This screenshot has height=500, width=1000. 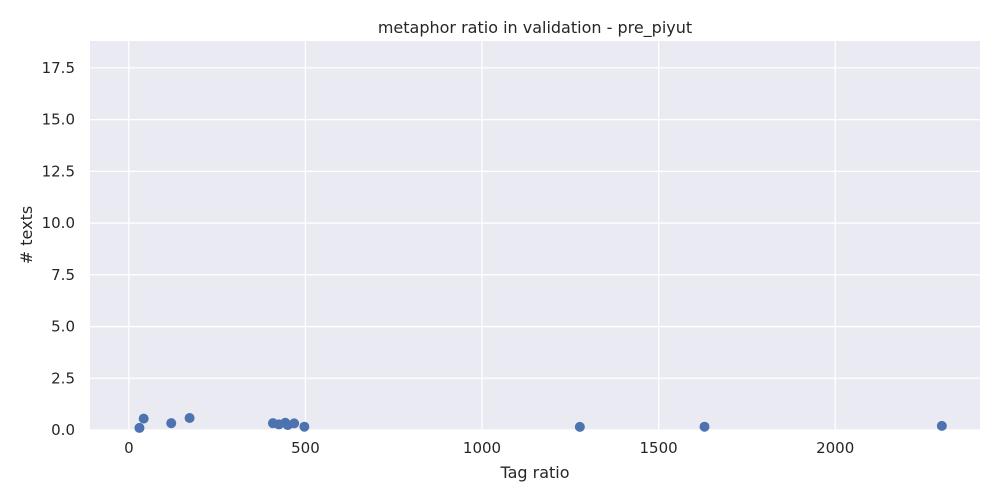 I want to click on x-tick-labels: 0 500 1000 1500 2000, so click(x=489, y=448).